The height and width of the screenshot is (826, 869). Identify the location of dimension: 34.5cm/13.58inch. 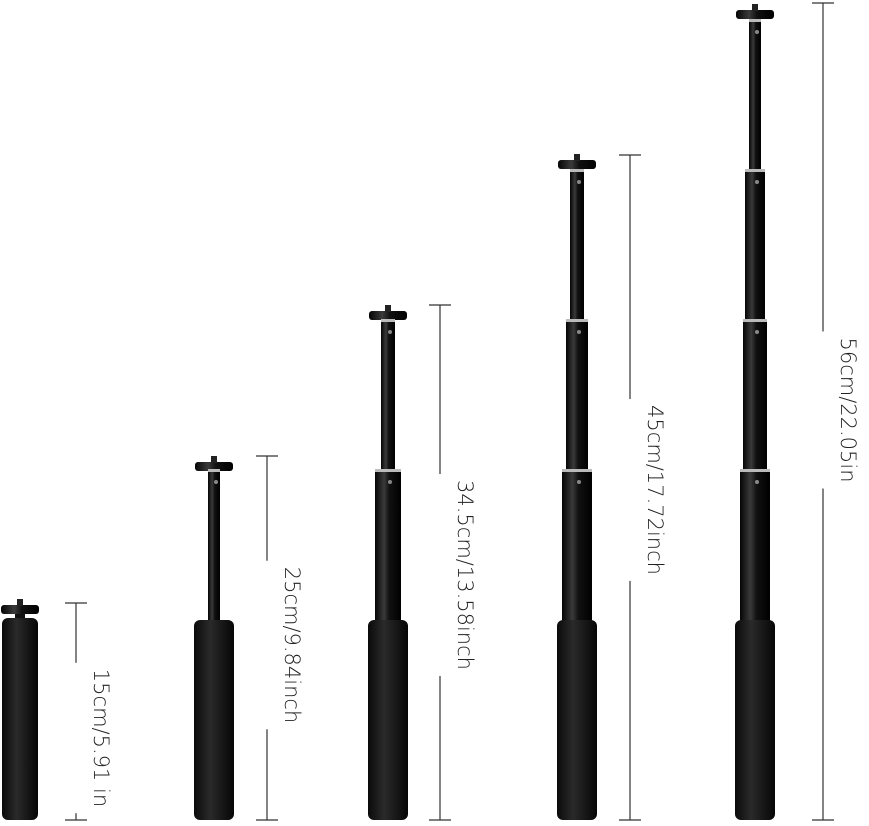
(453, 562).